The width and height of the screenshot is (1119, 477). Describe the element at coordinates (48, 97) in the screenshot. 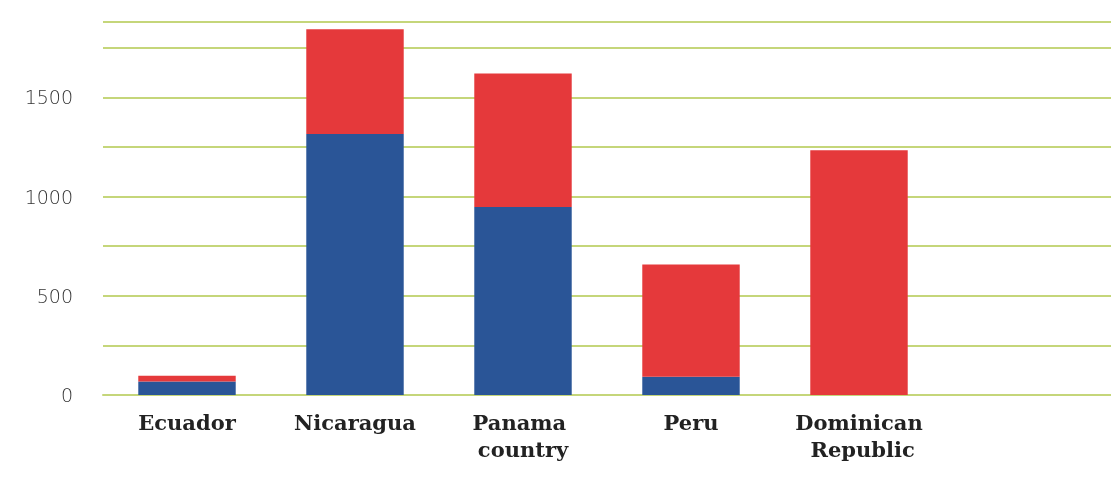

I see `y-tick-label: 1500` at that location.